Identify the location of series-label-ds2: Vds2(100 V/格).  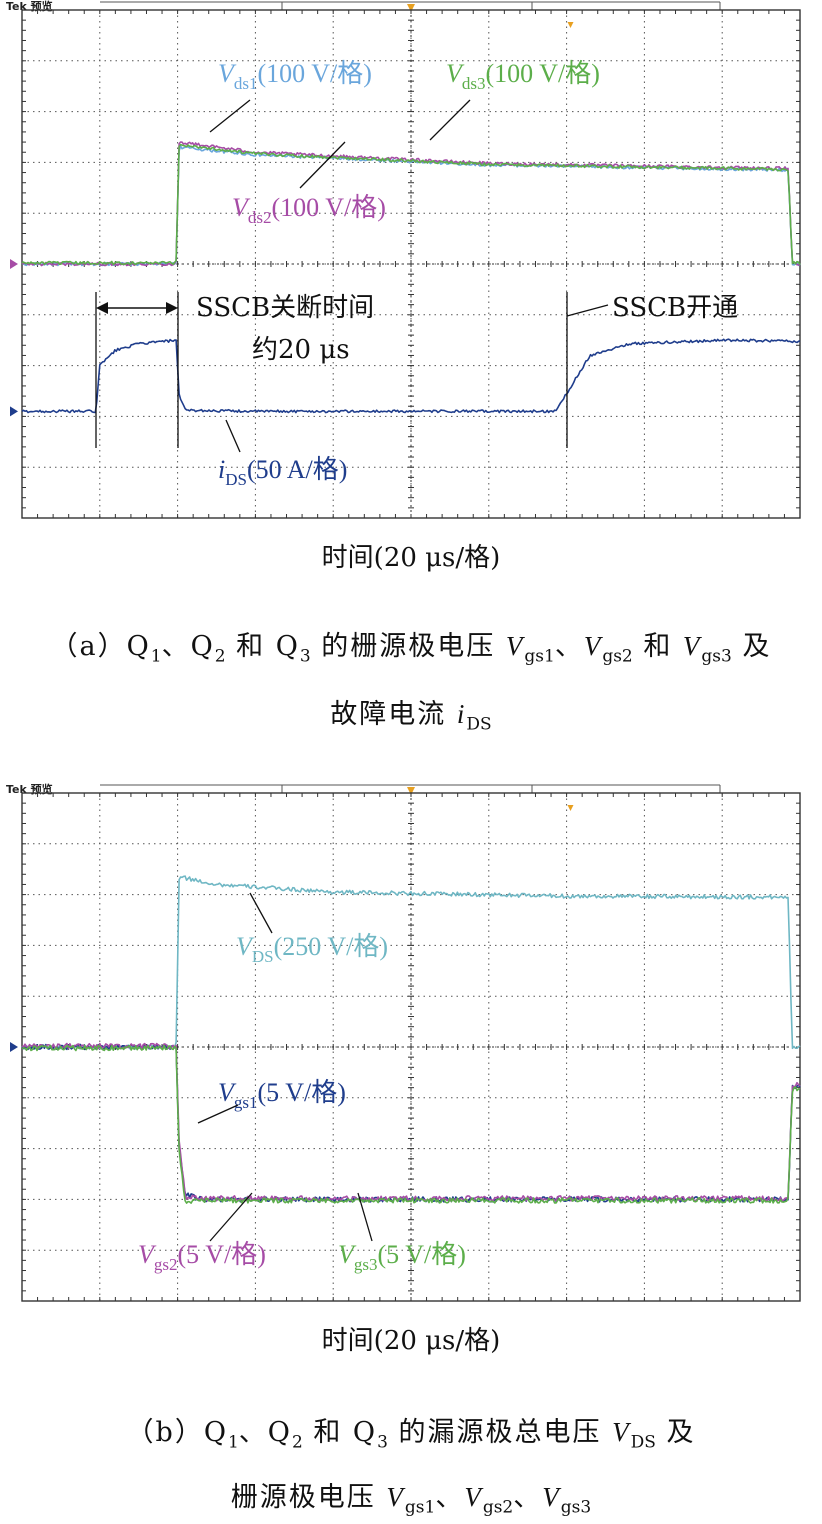
(309, 210).